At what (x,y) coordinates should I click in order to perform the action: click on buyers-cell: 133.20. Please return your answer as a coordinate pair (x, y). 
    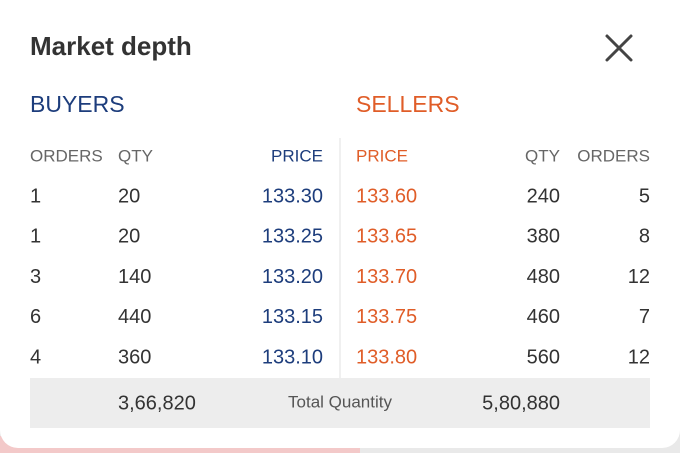
    Looking at the image, I should click on (292, 277).